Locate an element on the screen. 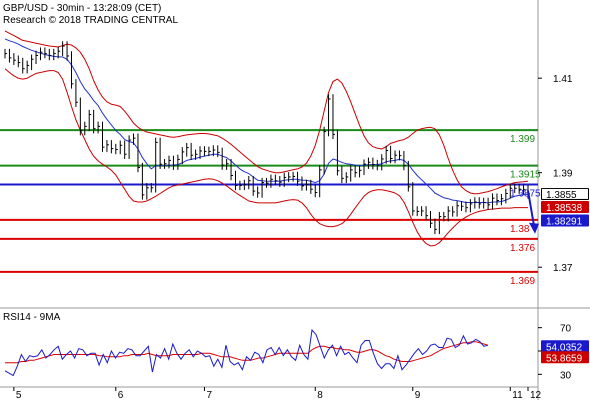  badge-rsi_ma-label: 53.8659 is located at coordinates (564, 358).